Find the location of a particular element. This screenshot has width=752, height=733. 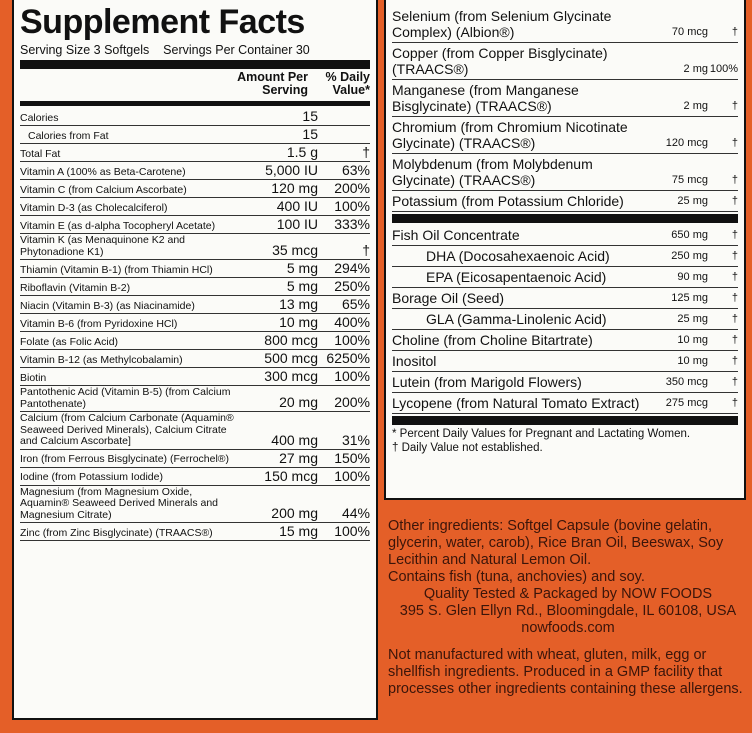

amount: 27 mg is located at coordinates (298, 457).